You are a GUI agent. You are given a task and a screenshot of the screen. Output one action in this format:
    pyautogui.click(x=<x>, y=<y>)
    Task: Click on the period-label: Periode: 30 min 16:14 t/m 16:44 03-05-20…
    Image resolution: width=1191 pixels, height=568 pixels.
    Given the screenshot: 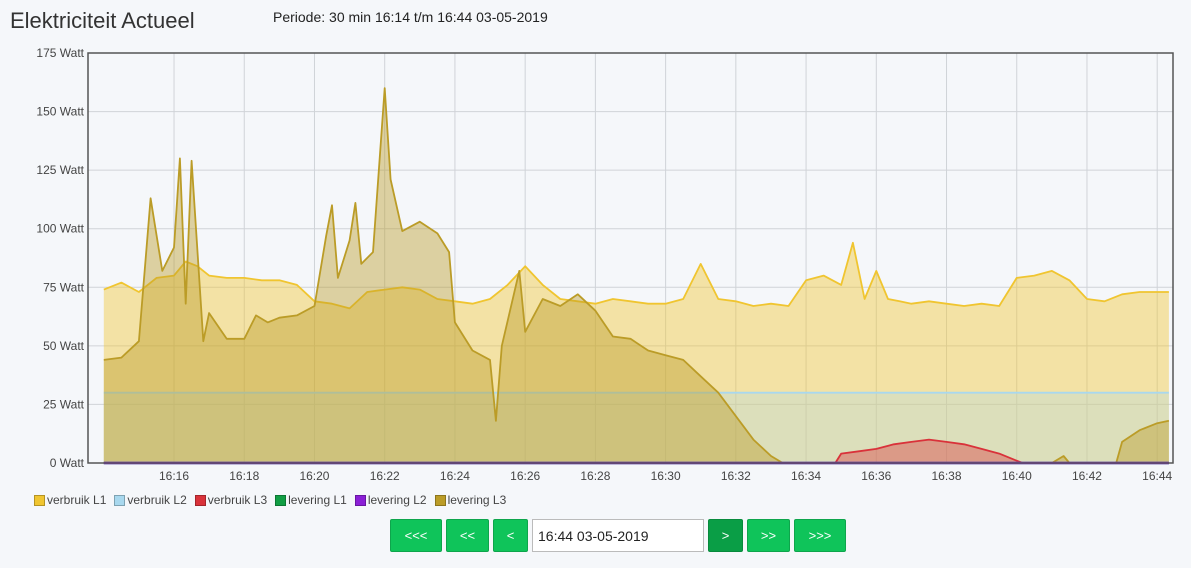 What is the action you would take?
    pyautogui.click(x=410, y=17)
    